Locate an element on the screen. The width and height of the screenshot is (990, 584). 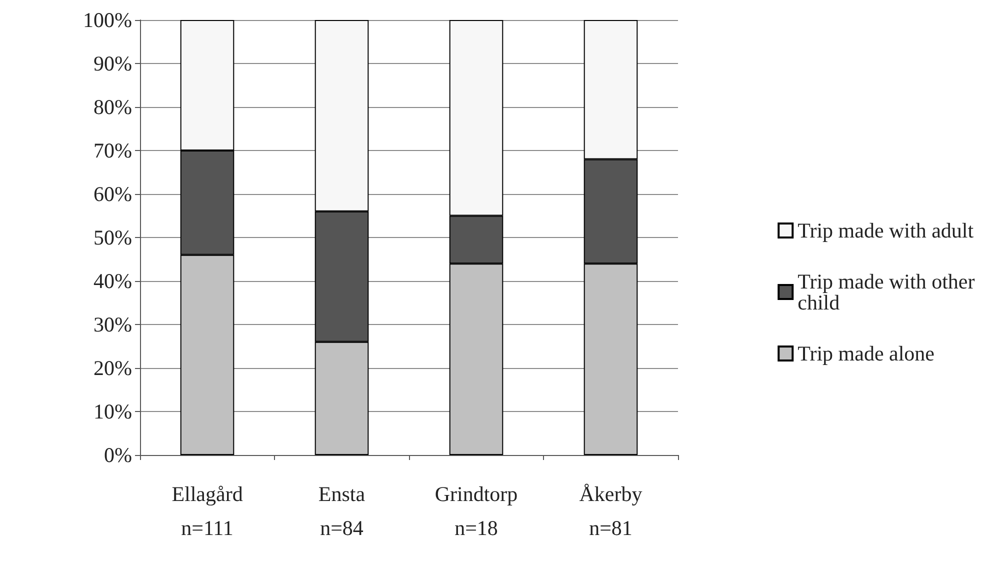
y-tick-label: 10% is located at coordinates (113, 412).